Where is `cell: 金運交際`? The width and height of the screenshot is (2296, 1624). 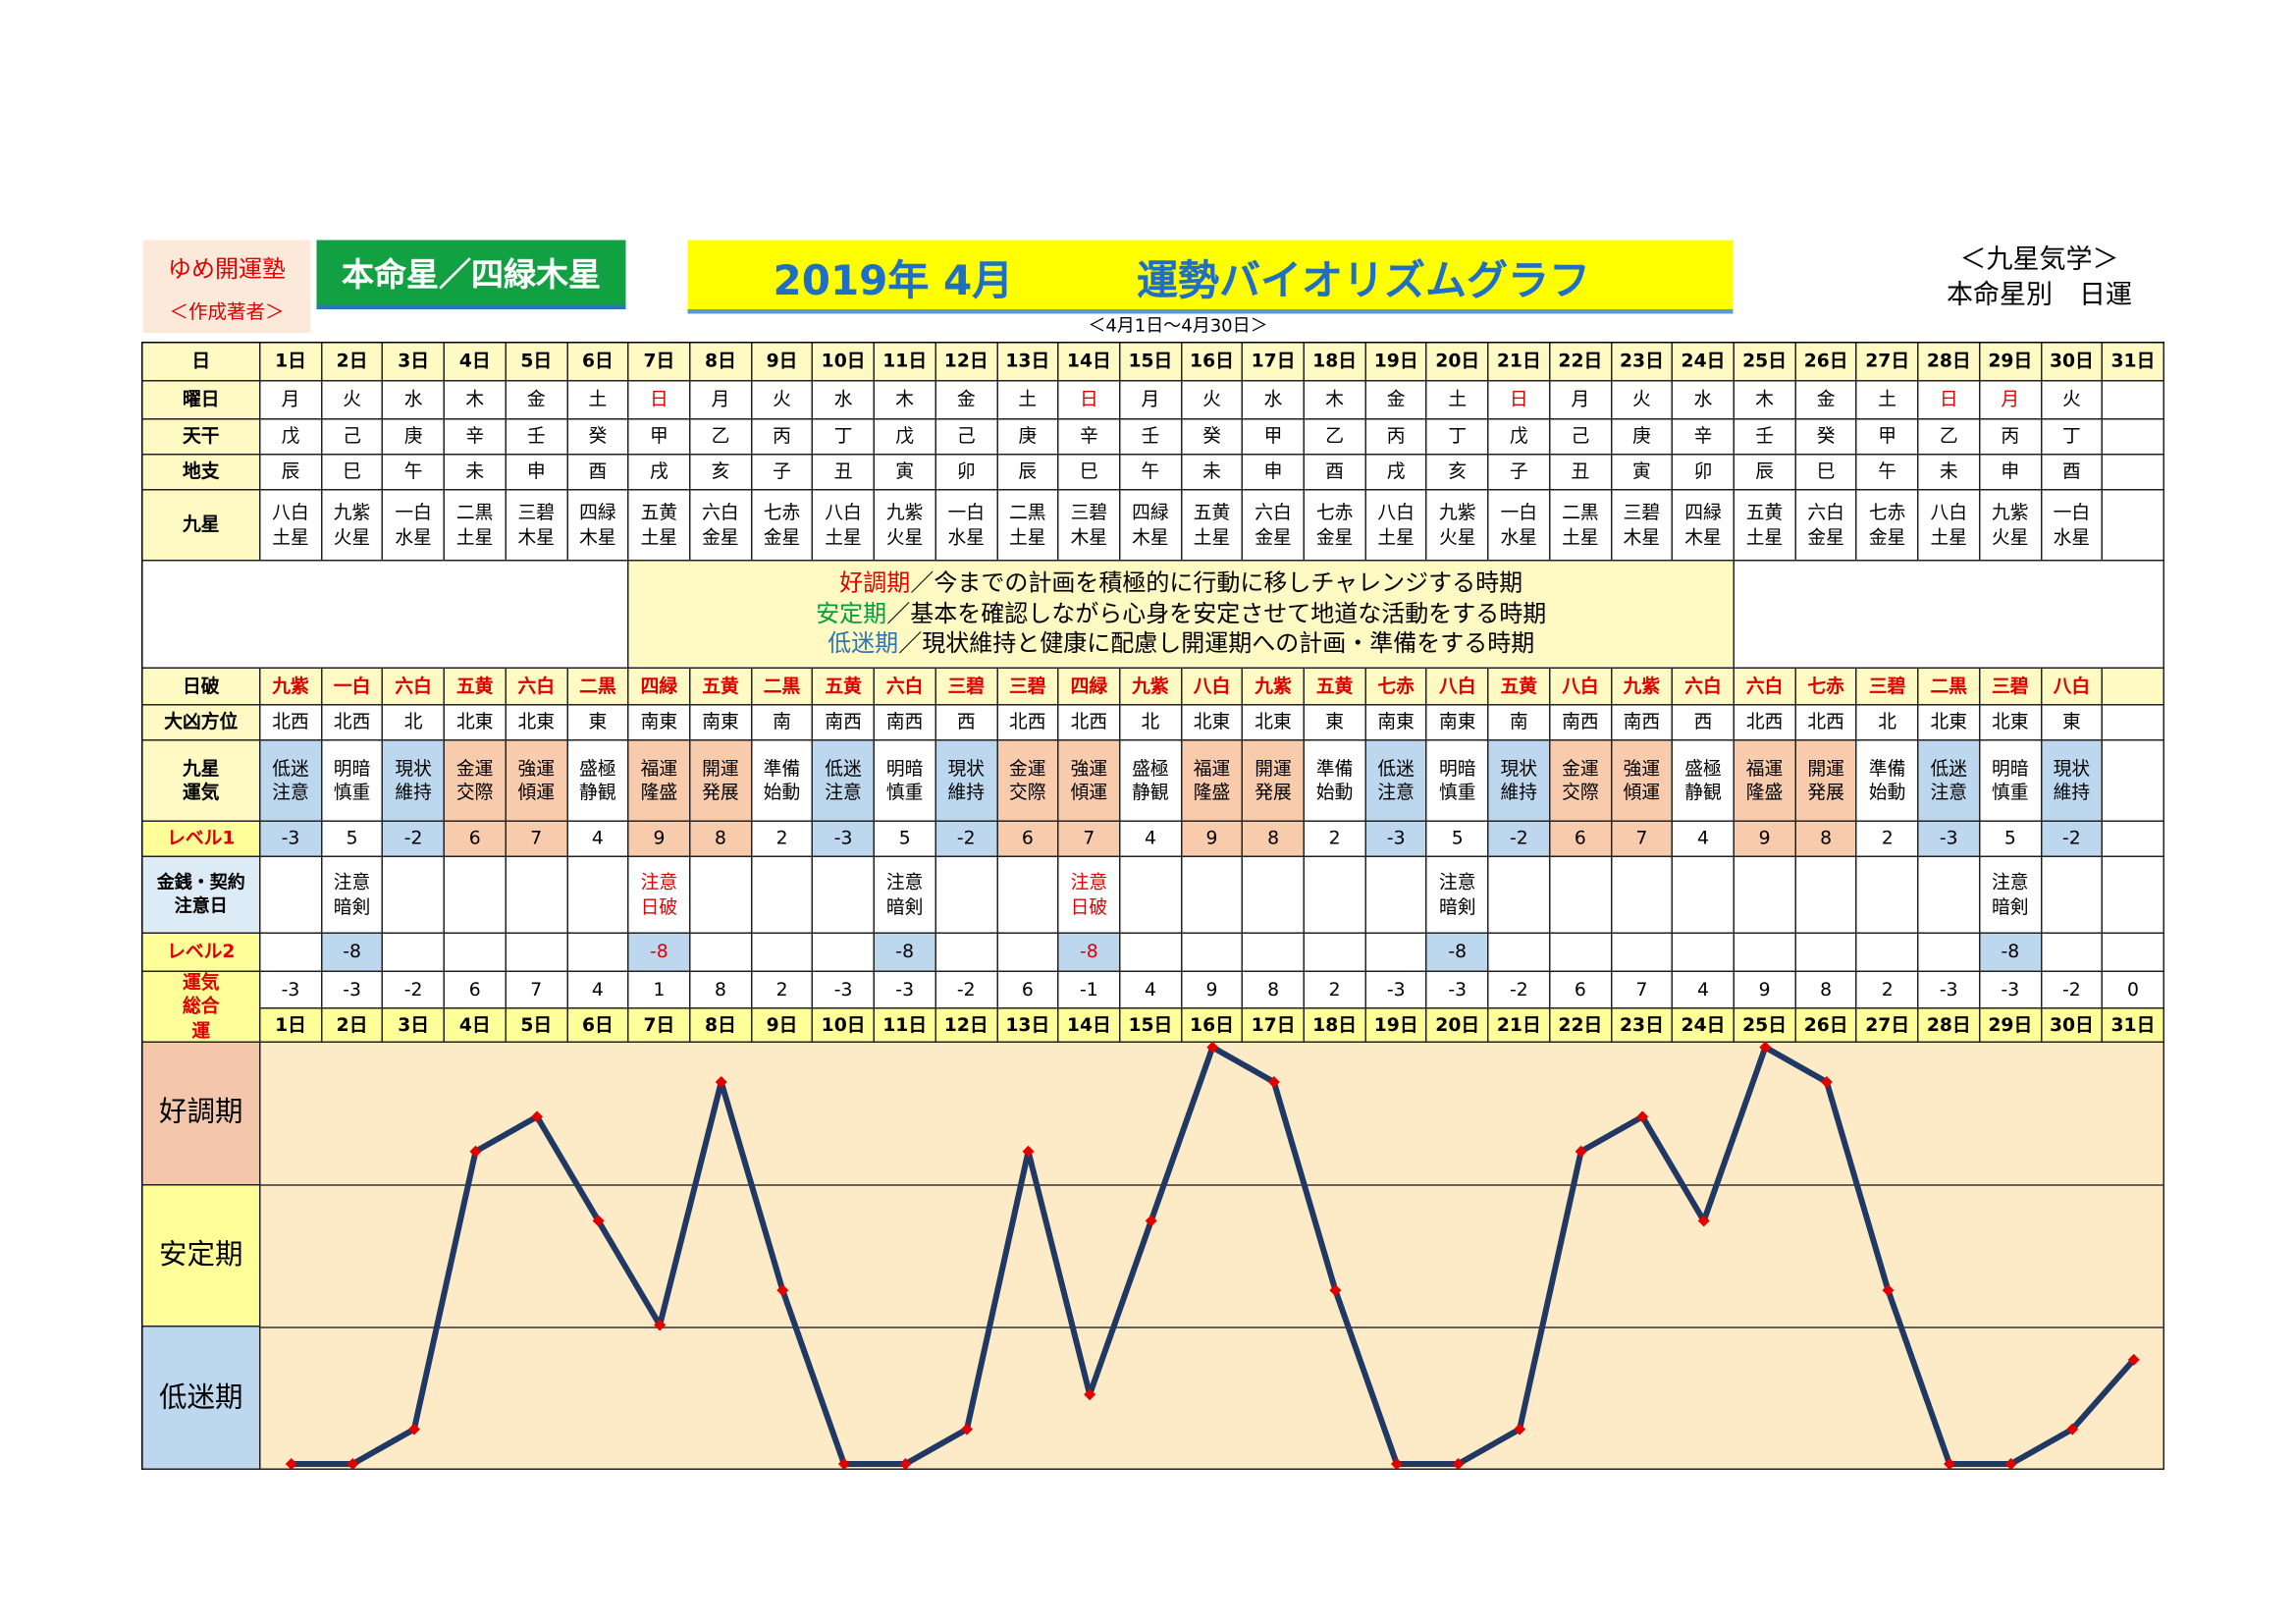 cell: 金運交際 is located at coordinates (1028, 781).